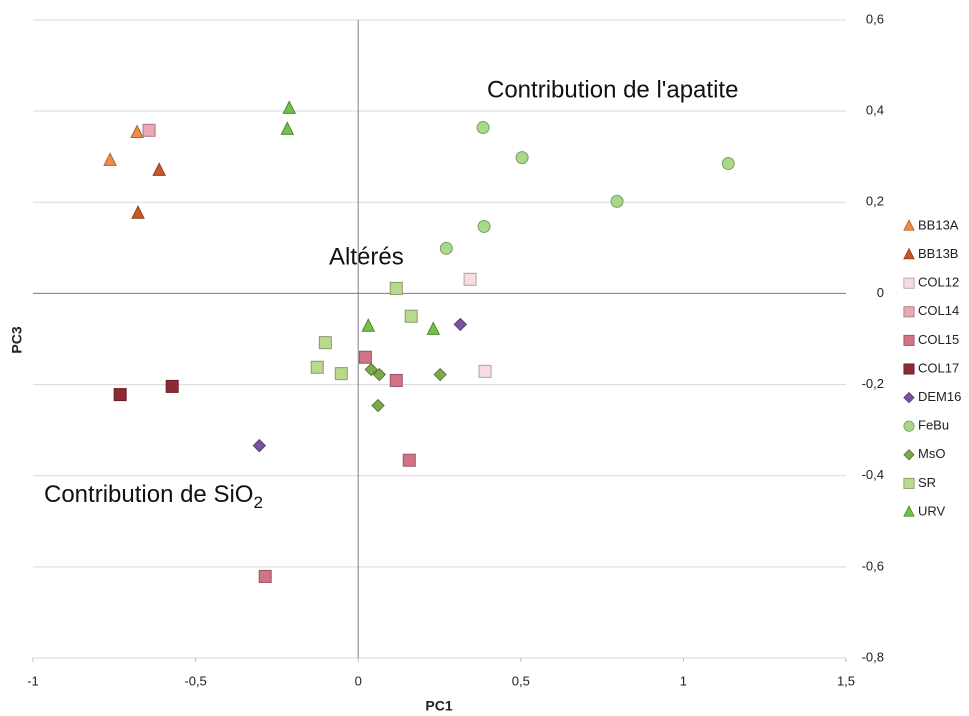 This screenshot has height=716, width=969. I want to click on x-tick-label: -0,5, so click(195, 680).